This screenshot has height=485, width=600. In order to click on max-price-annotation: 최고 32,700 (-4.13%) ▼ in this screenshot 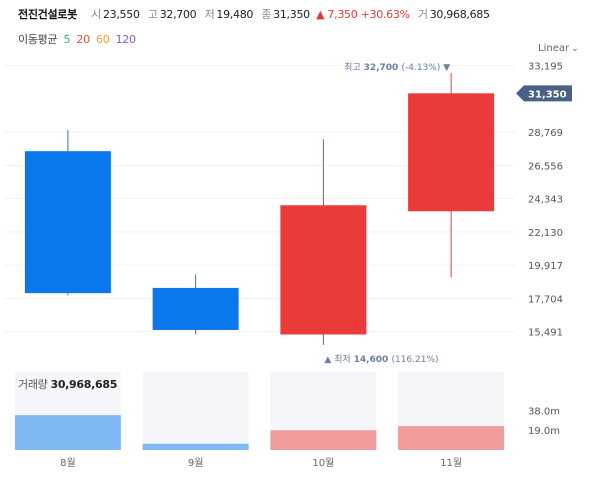, I will do `click(397, 67)`.